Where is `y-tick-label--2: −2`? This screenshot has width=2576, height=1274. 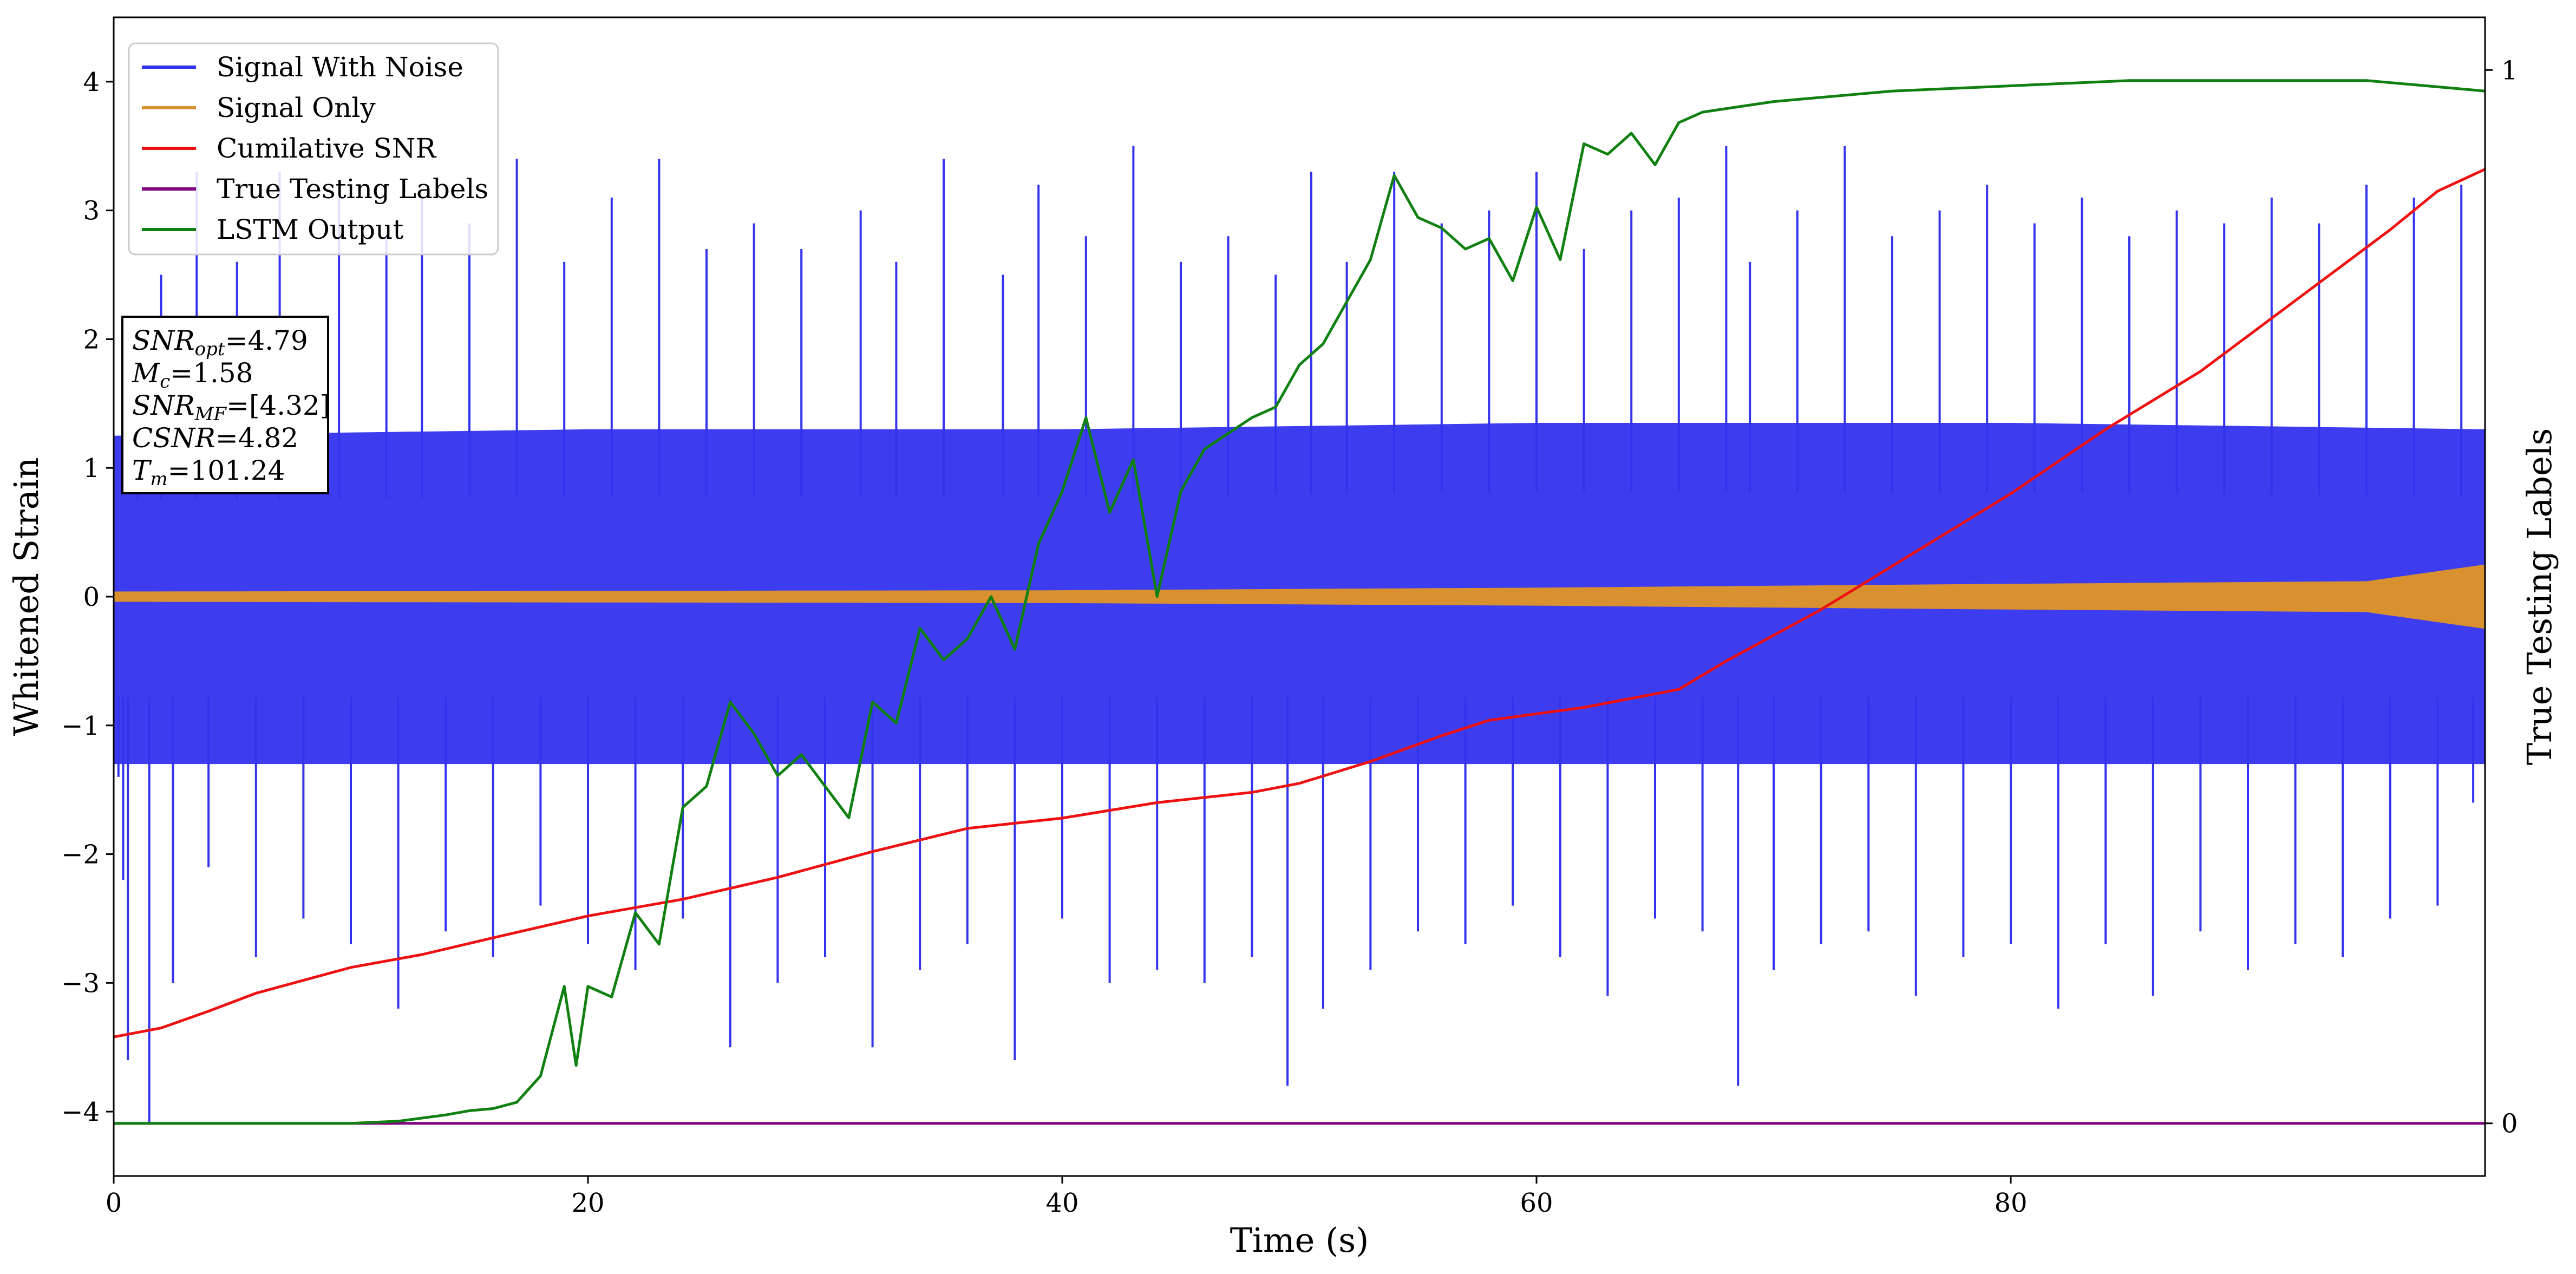
y-tick-label--2: −2 is located at coordinates (80, 855).